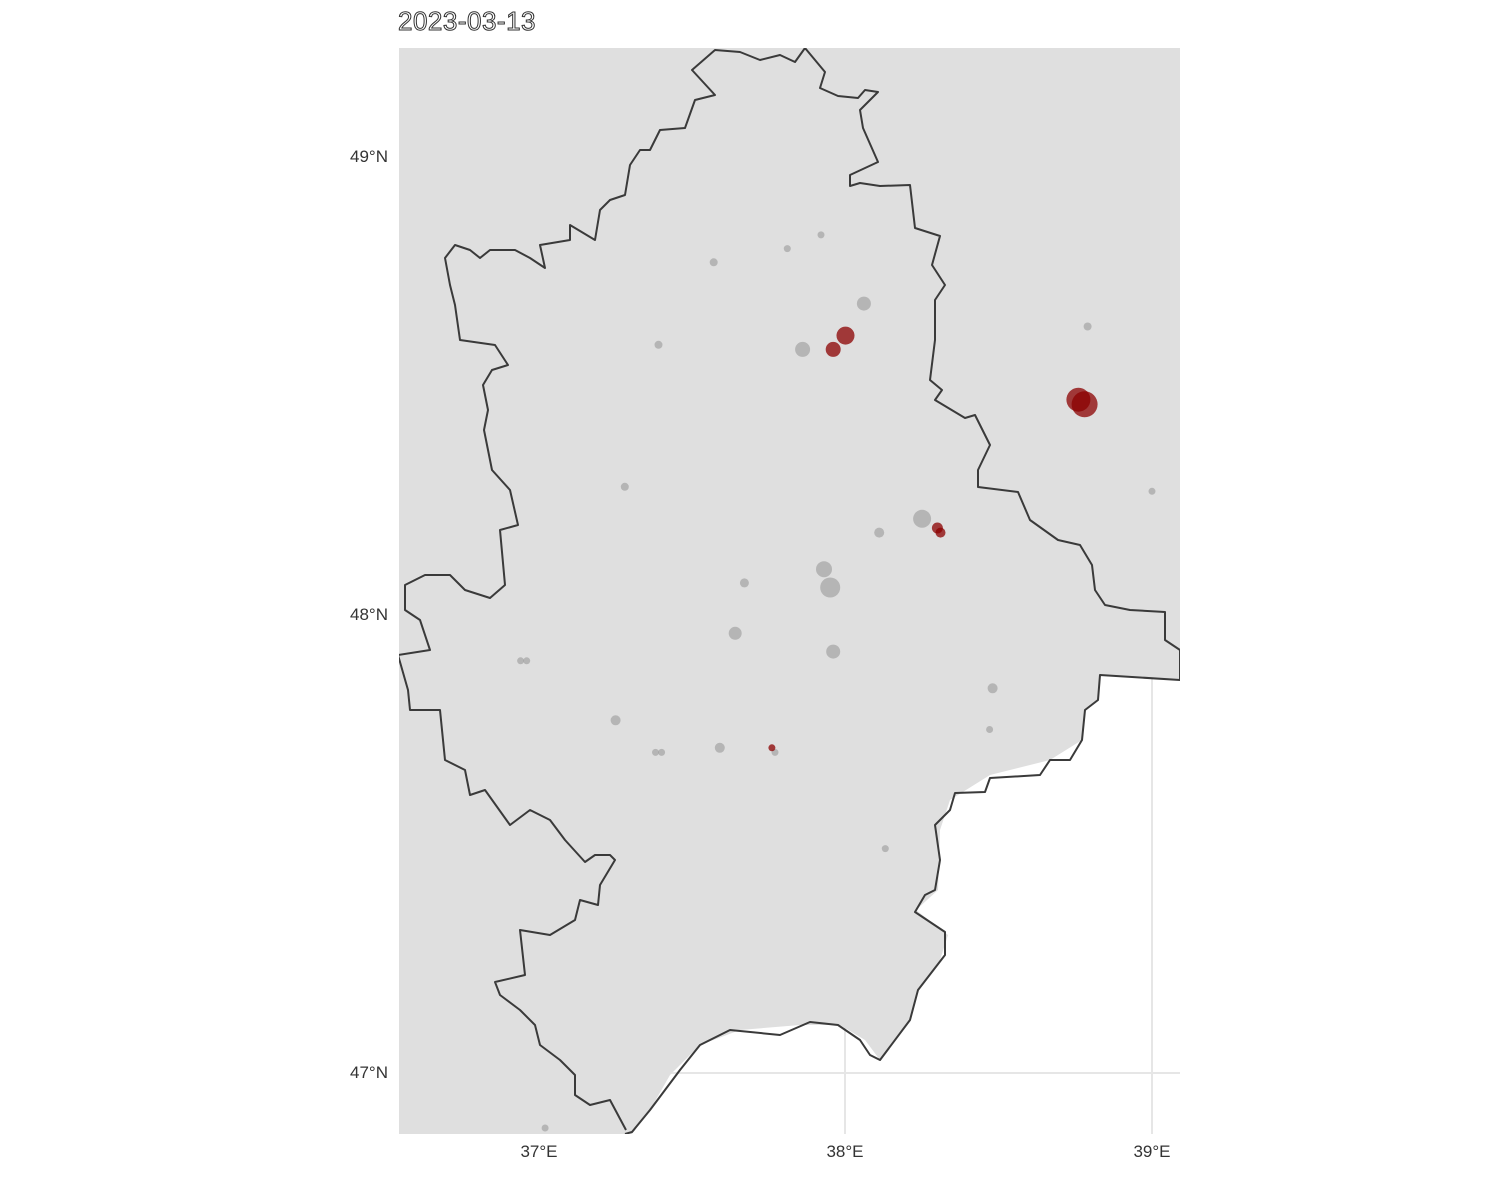 The image size is (1500, 1200). I want to click on lon-label-39: 39°E, so click(1152, 1151).